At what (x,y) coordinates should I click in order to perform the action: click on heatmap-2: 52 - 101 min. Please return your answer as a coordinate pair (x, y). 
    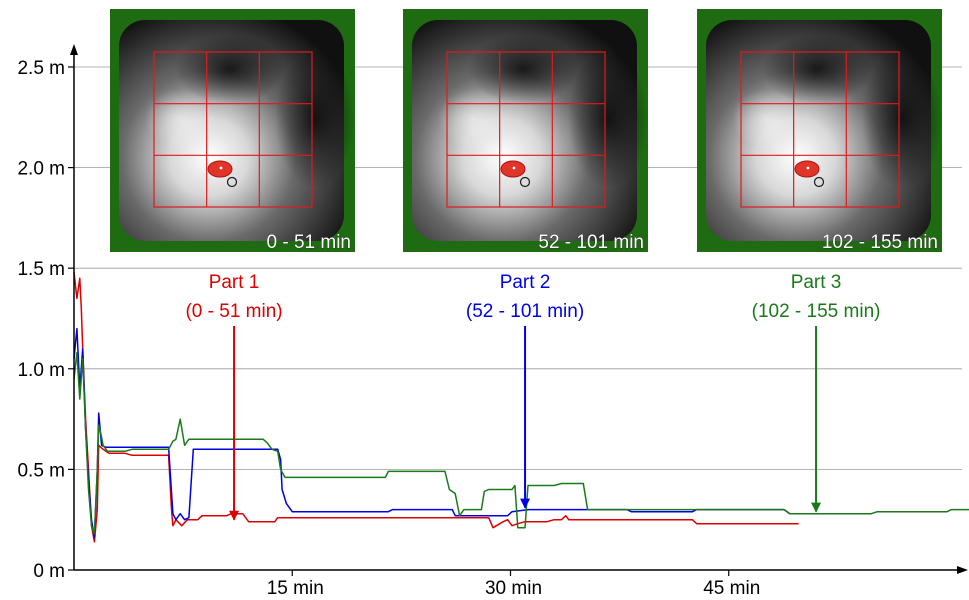
    Looking at the image, I should click on (525, 131).